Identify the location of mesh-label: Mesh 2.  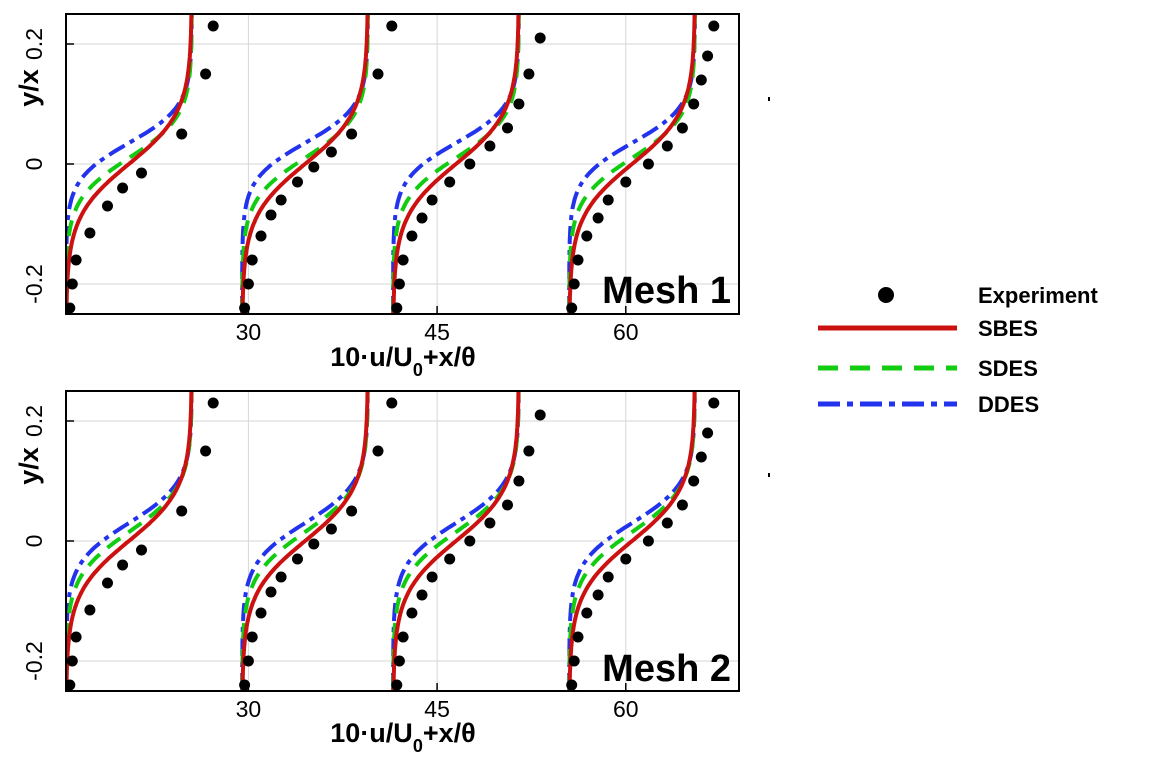
(666, 669).